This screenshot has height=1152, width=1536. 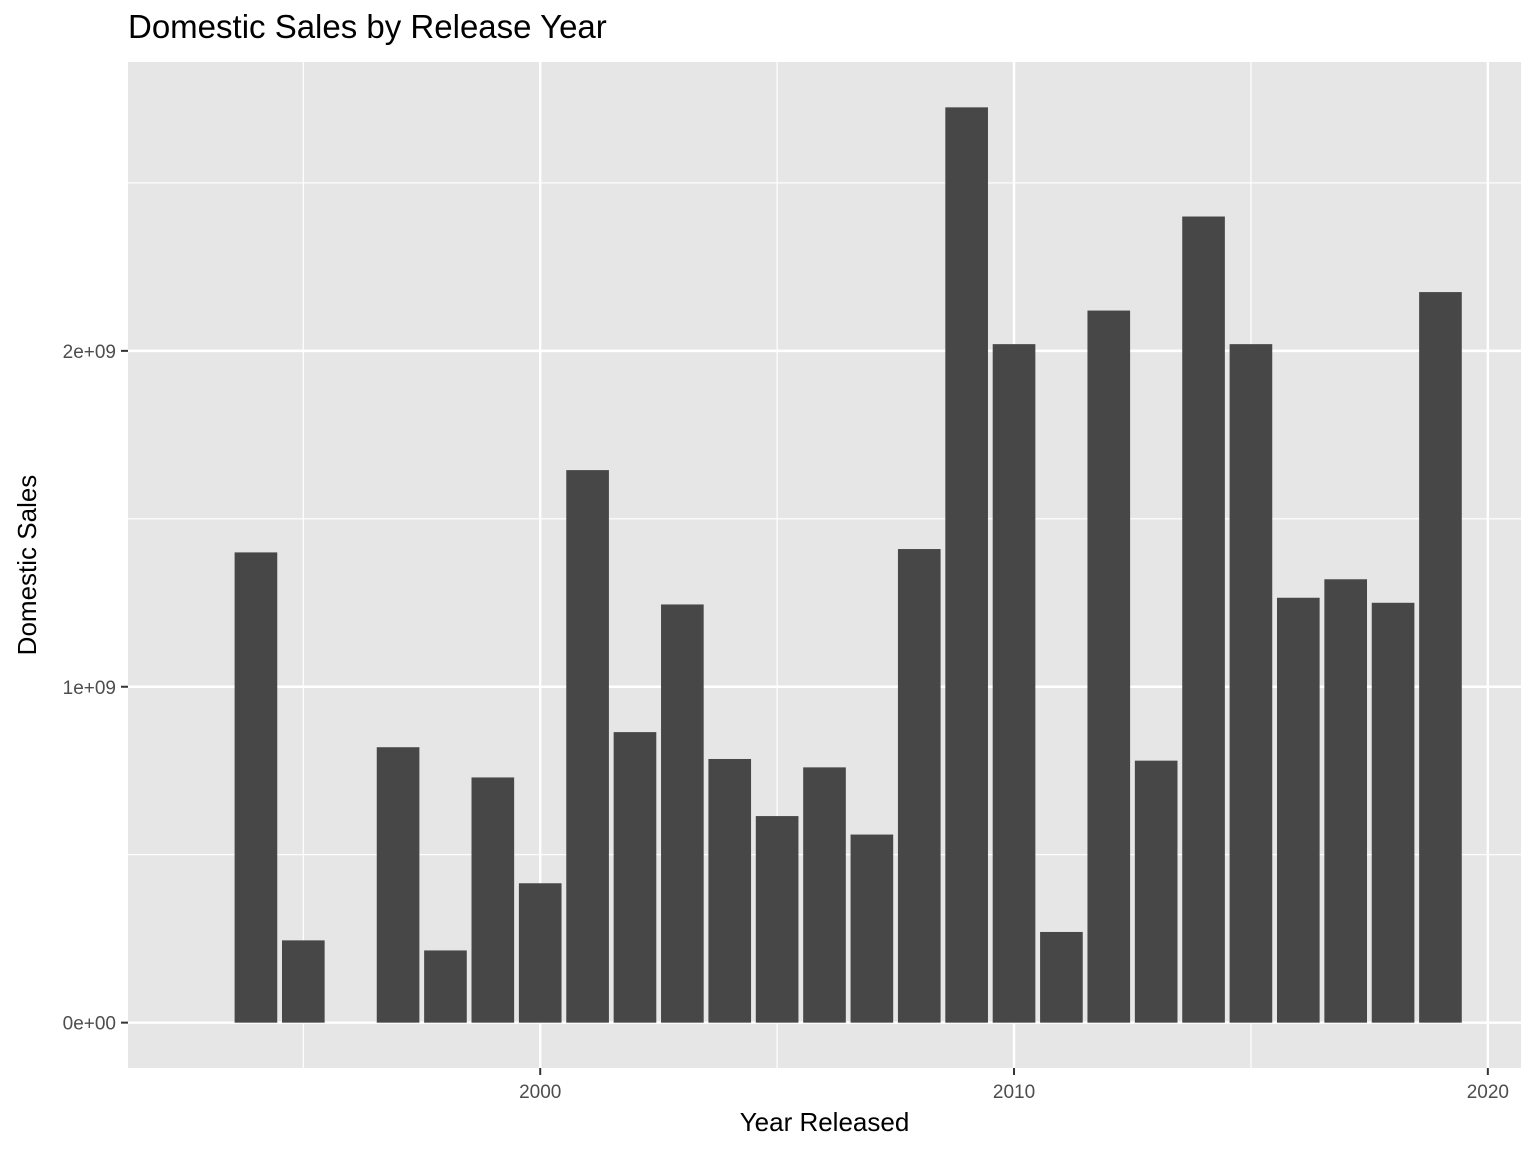 What do you see at coordinates (777, 919) in the screenshot?
I see `bar-2005` at bounding box center [777, 919].